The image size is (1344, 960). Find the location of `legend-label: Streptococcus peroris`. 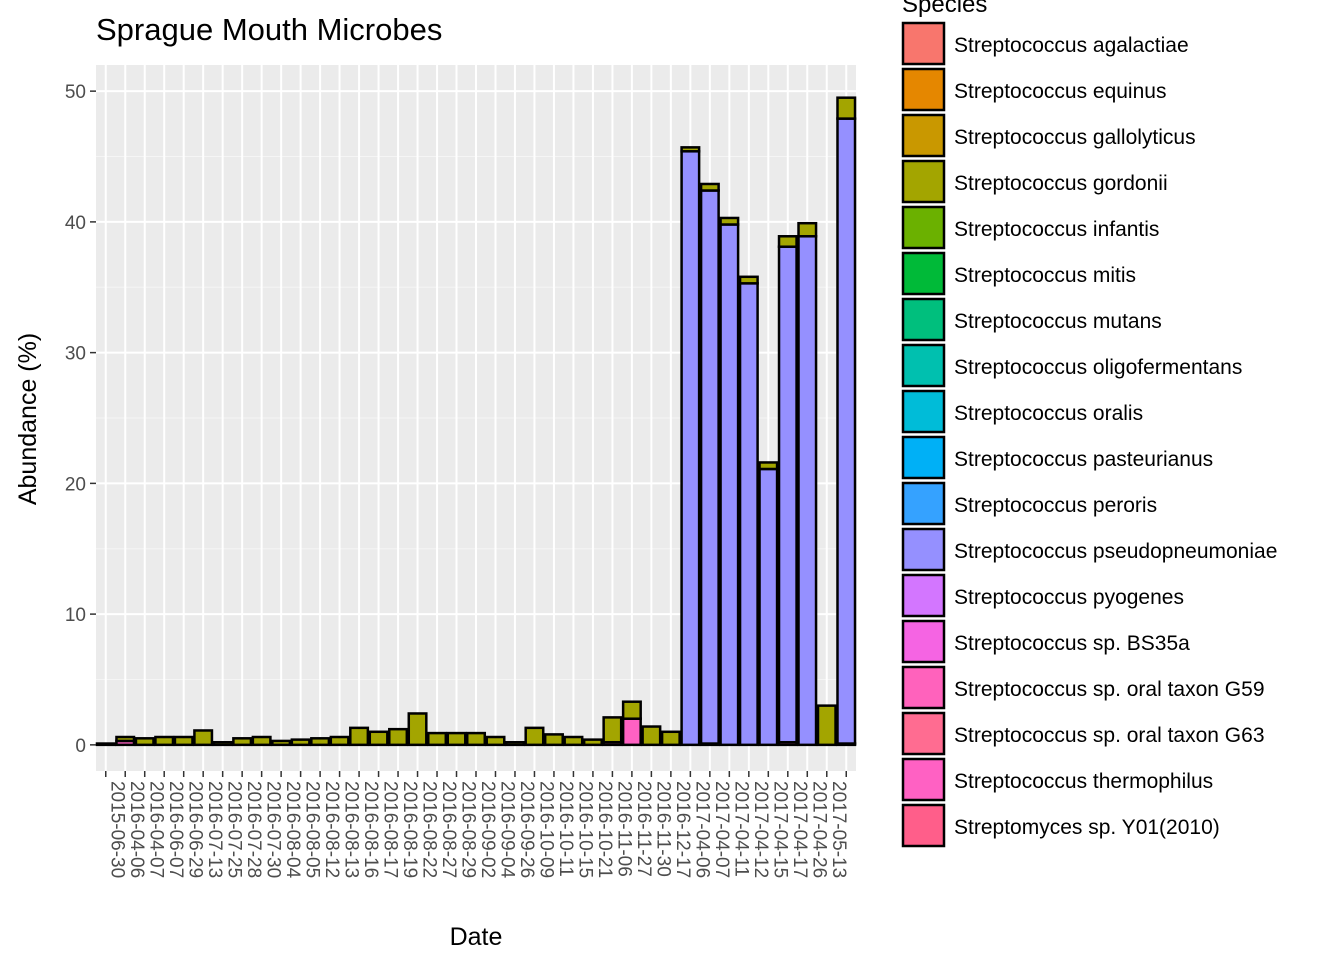

legend-label: Streptococcus peroris is located at coordinates (1055, 505).